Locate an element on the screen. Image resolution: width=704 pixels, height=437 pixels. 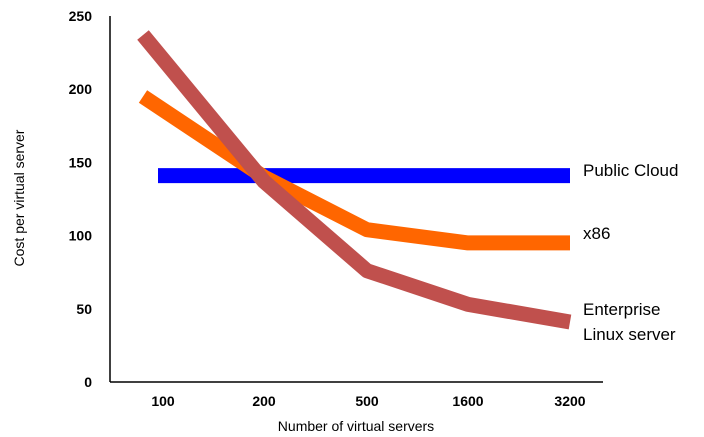
y-tick-labels: 0 50 100 150 200 250 is located at coordinates (81, 199).